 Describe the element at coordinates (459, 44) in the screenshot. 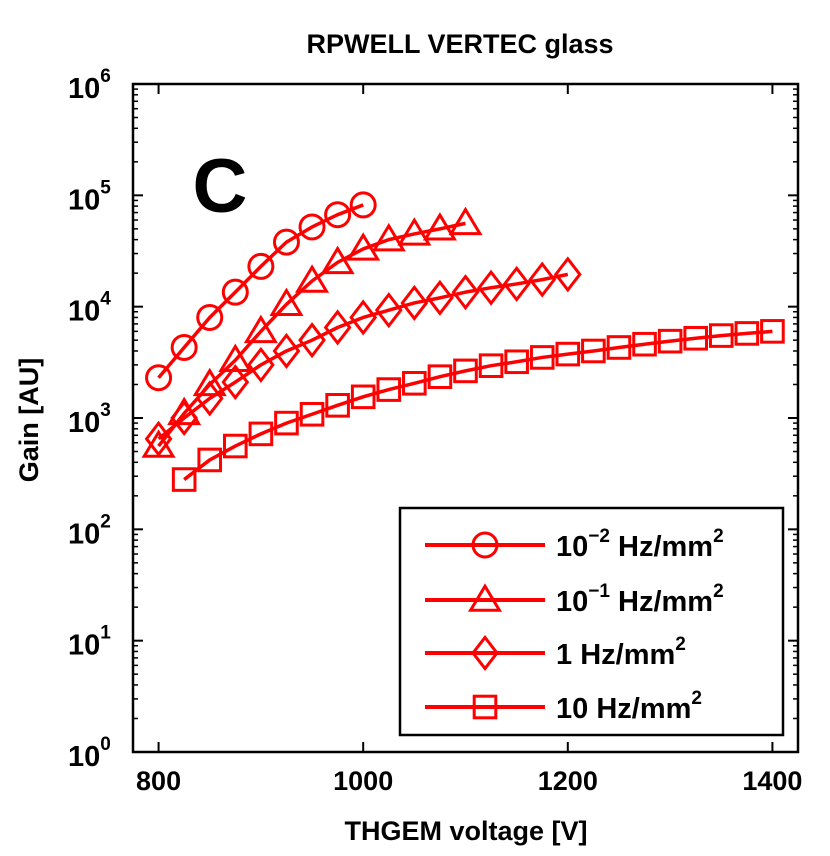

I see `chart-title: RPWELL VERTEC glass` at that location.